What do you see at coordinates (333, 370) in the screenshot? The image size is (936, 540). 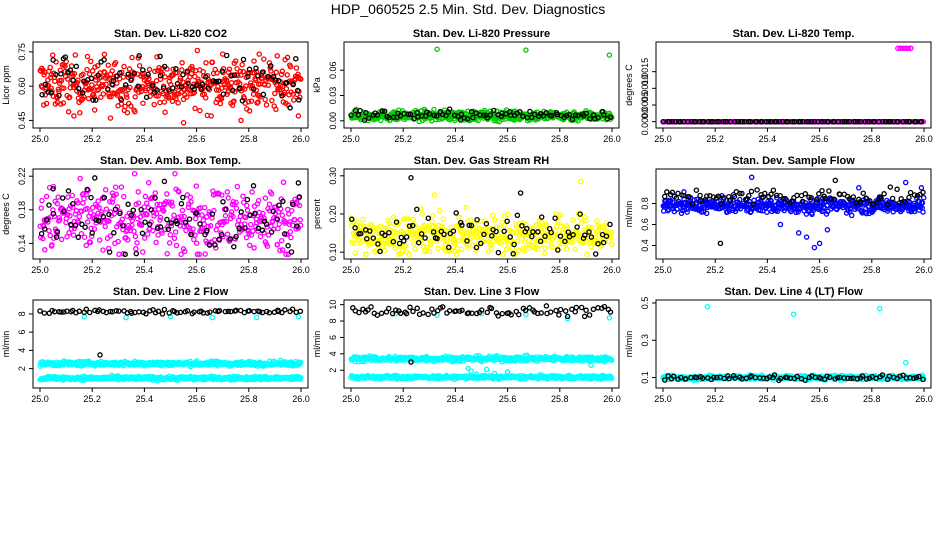 I see `y-tick-label: 2` at bounding box center [333, 370].